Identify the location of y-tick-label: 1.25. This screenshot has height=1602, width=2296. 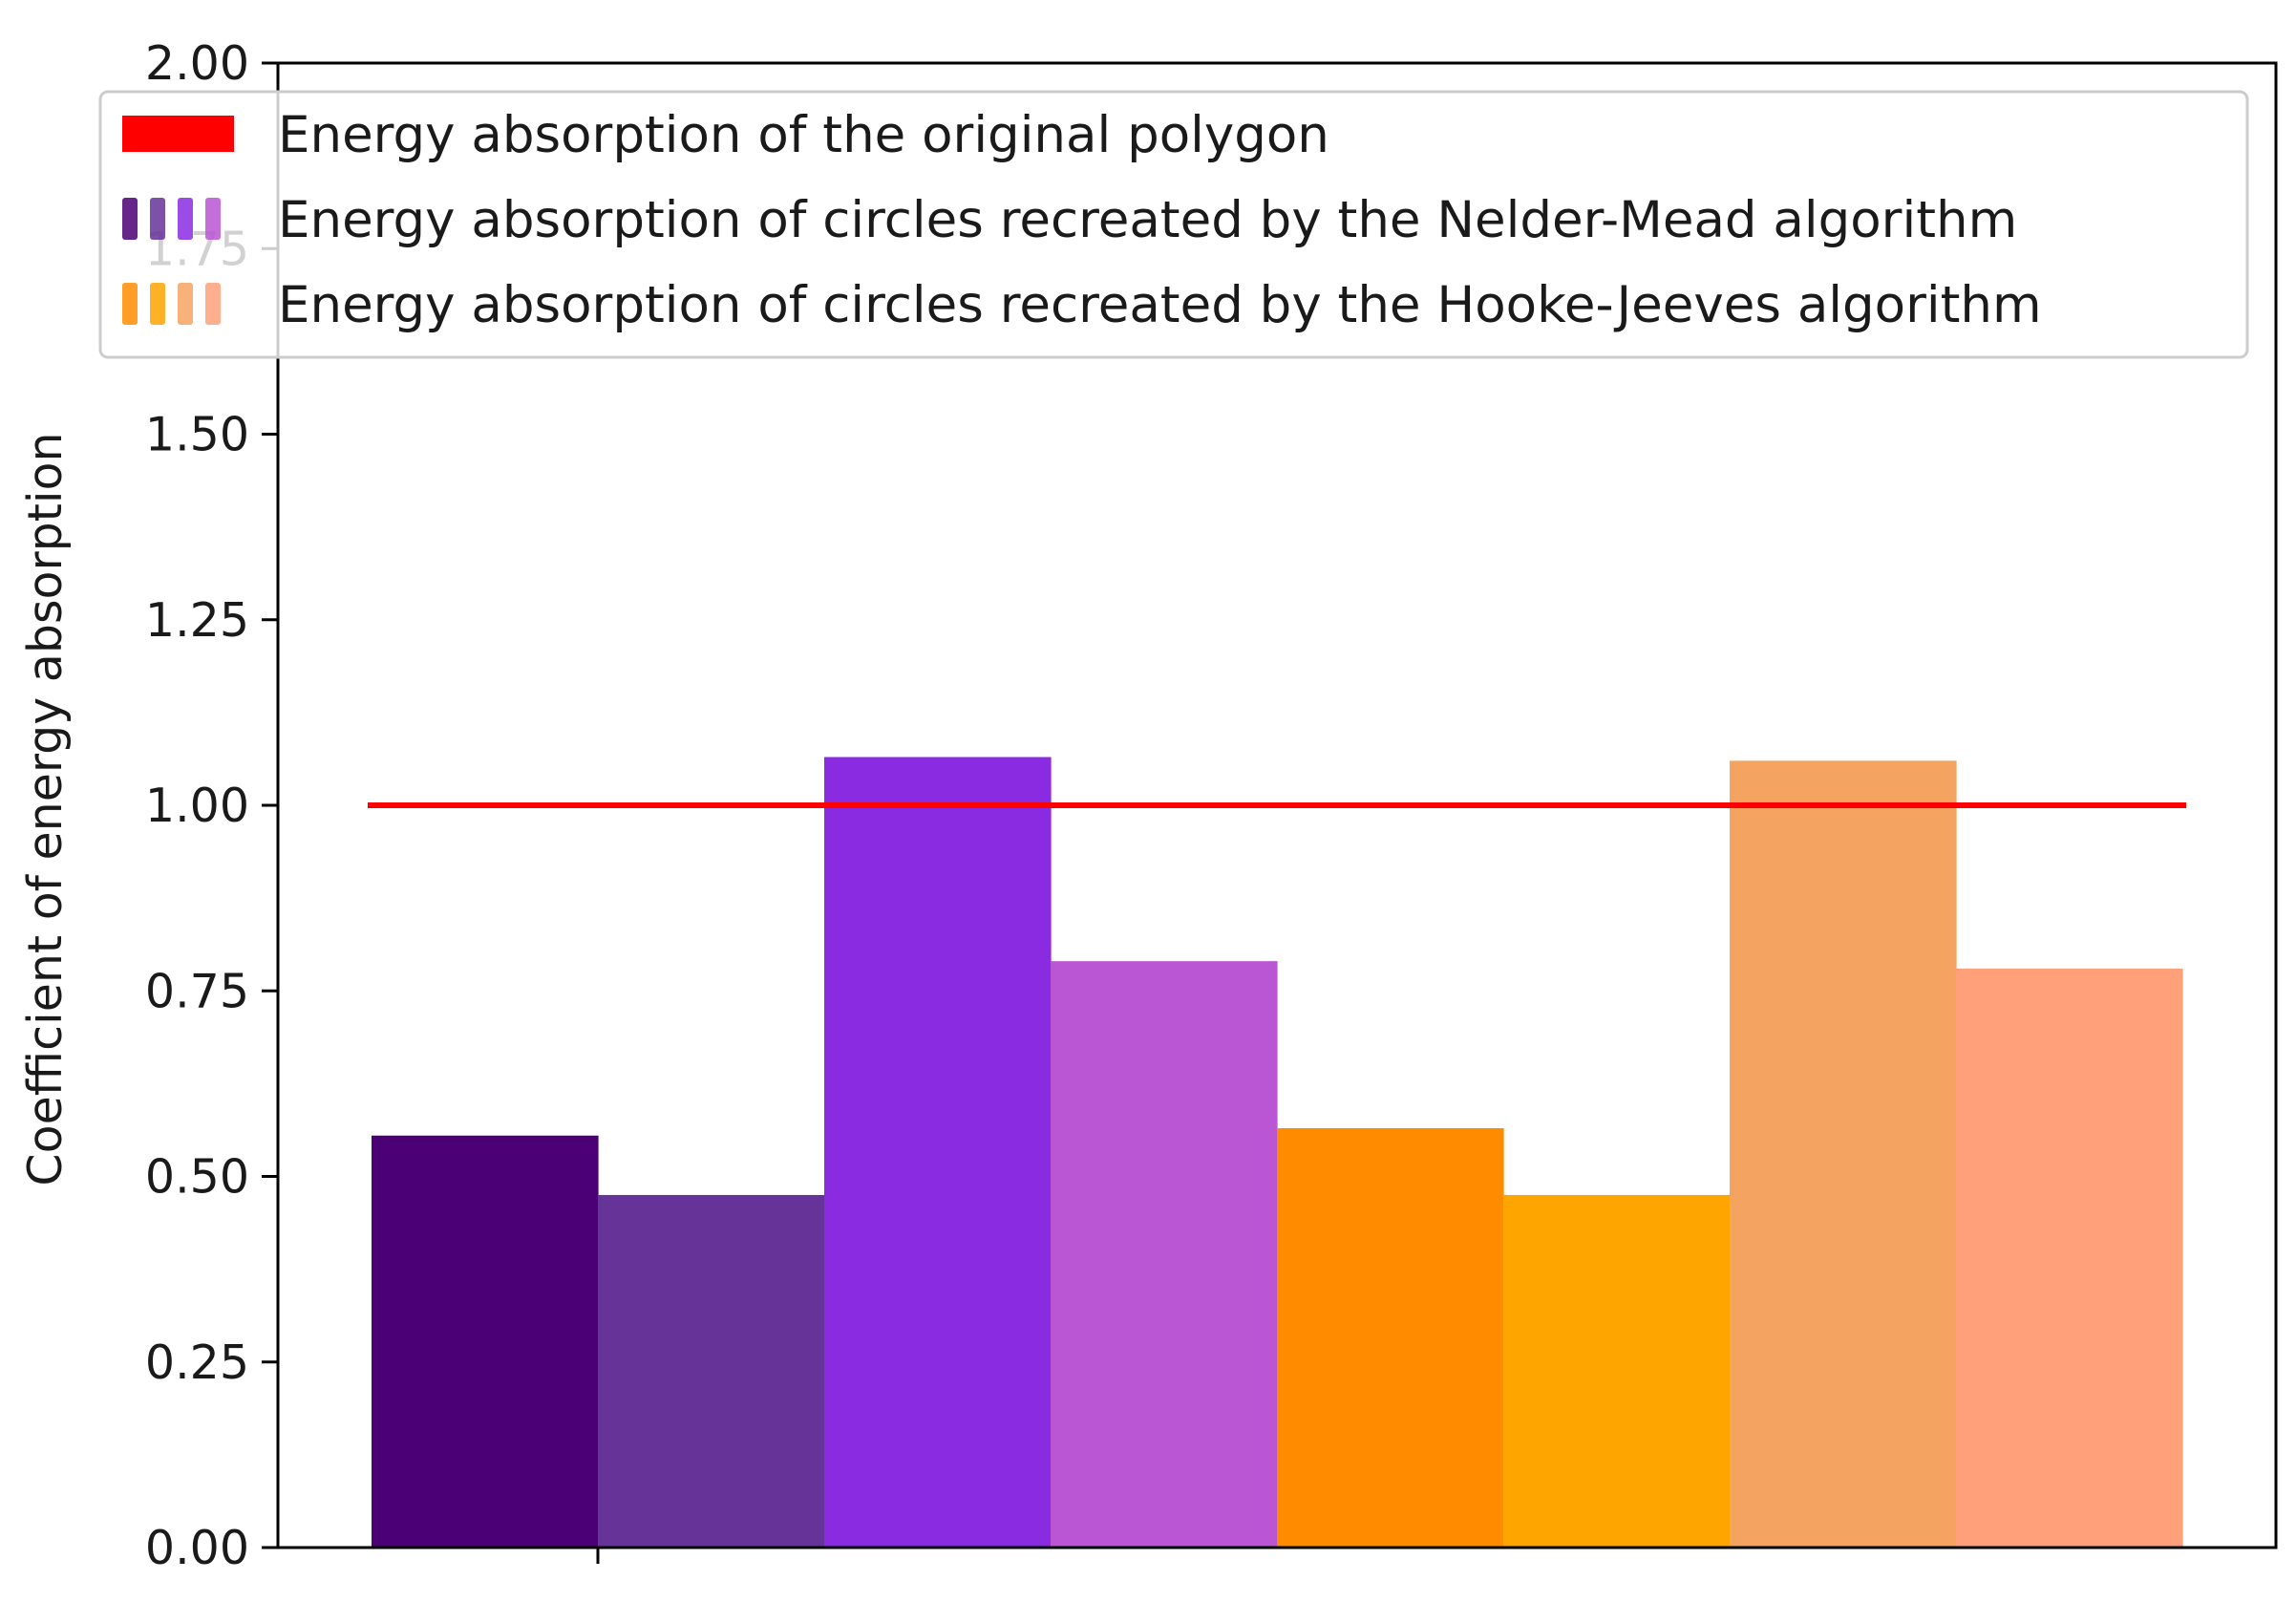
(197, 620).